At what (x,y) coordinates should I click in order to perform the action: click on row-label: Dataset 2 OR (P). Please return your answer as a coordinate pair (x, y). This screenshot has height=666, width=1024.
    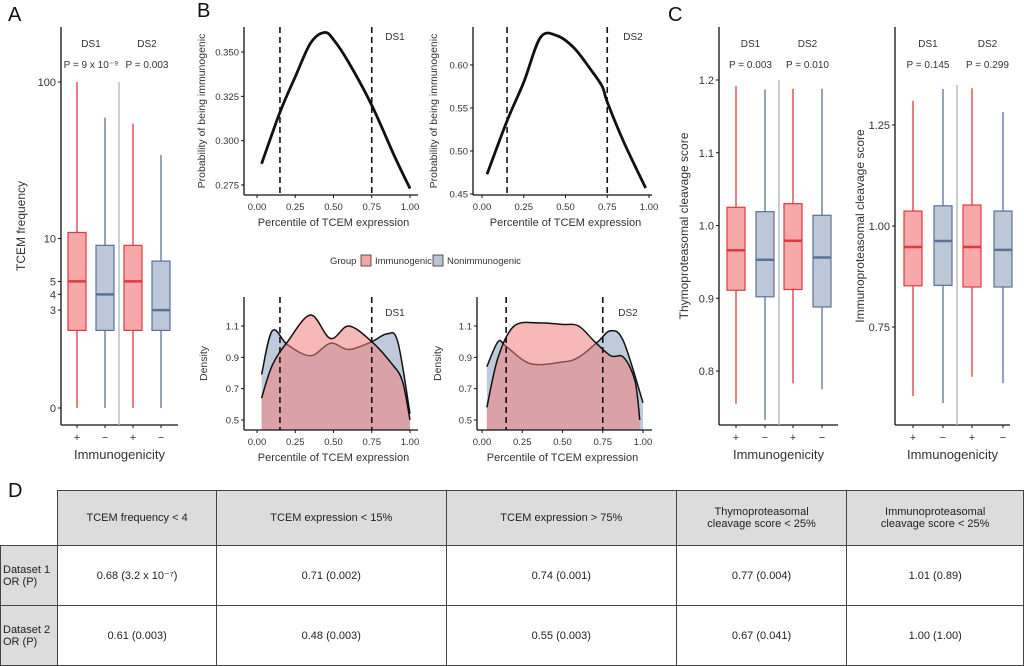
    Looking at the image, I should click on (29, 635).